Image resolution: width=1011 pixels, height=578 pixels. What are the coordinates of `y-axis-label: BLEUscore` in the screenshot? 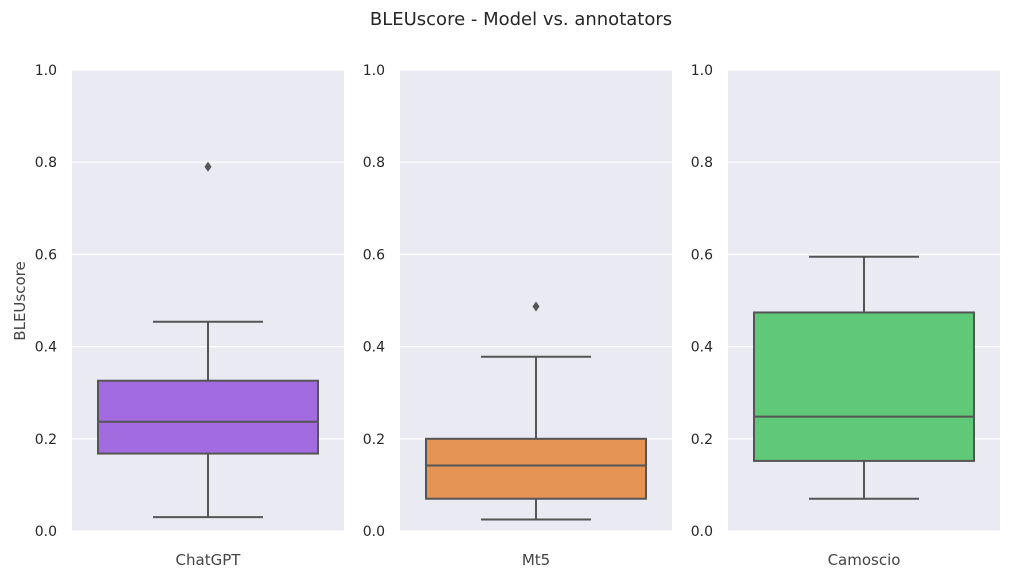 It's located at (20, 300).